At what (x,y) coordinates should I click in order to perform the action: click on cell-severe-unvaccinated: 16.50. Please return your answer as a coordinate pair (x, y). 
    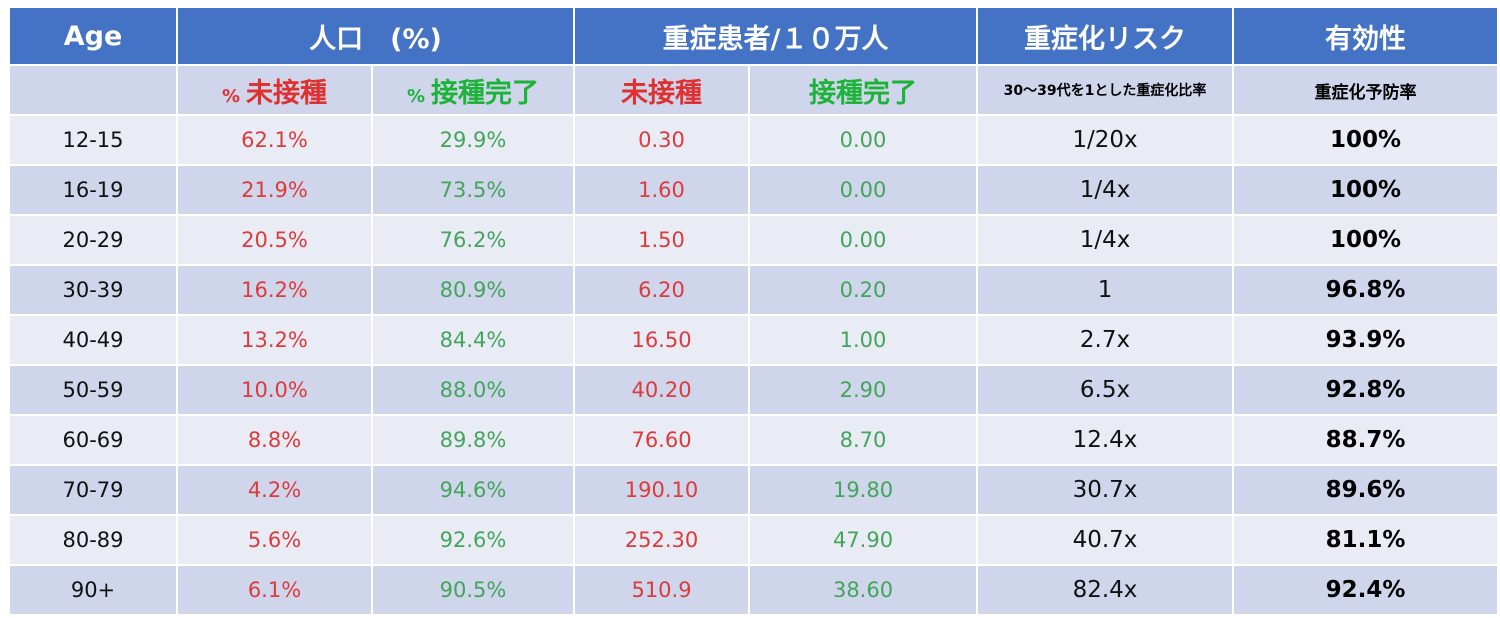
    Looking at the image, I should click on (663, 341).